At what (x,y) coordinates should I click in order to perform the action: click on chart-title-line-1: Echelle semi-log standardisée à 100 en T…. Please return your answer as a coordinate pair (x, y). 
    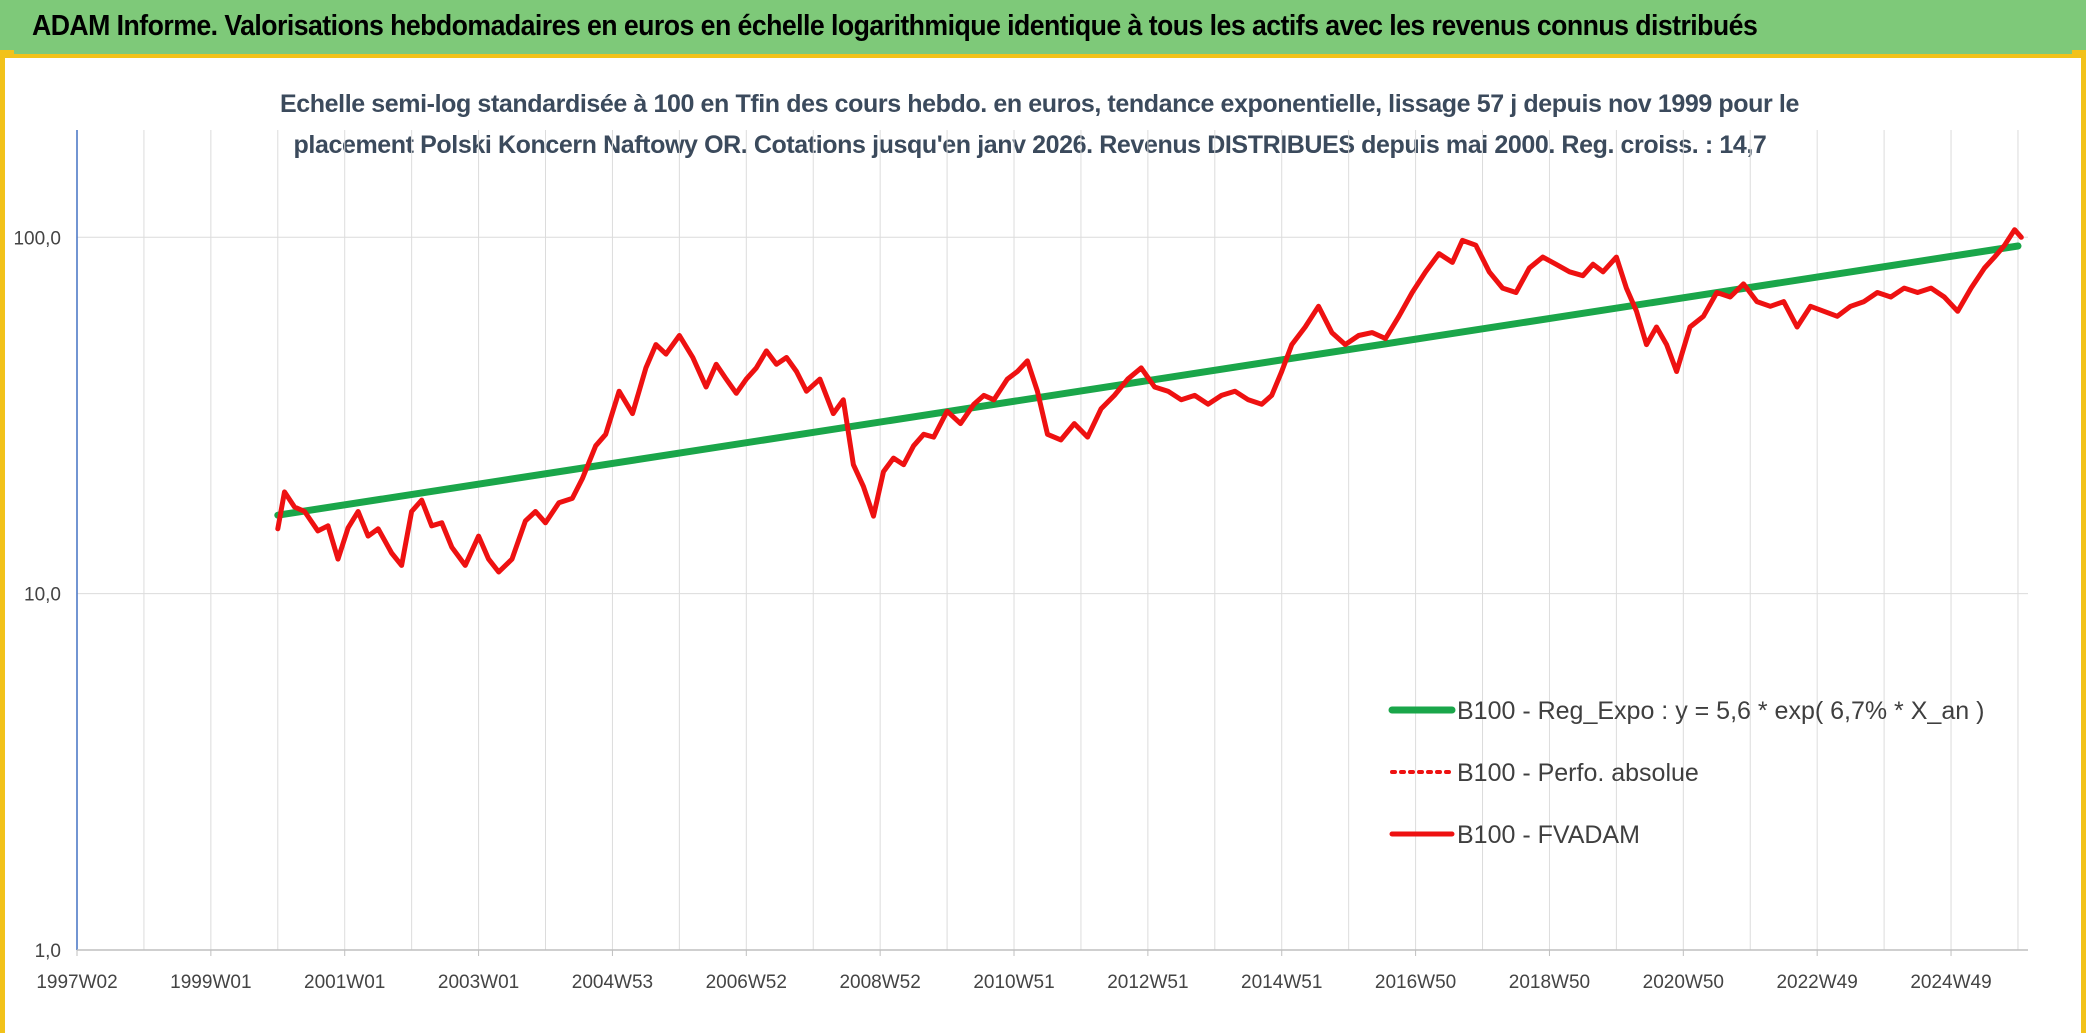
    Looking at the image, I should click on (1039, 104).